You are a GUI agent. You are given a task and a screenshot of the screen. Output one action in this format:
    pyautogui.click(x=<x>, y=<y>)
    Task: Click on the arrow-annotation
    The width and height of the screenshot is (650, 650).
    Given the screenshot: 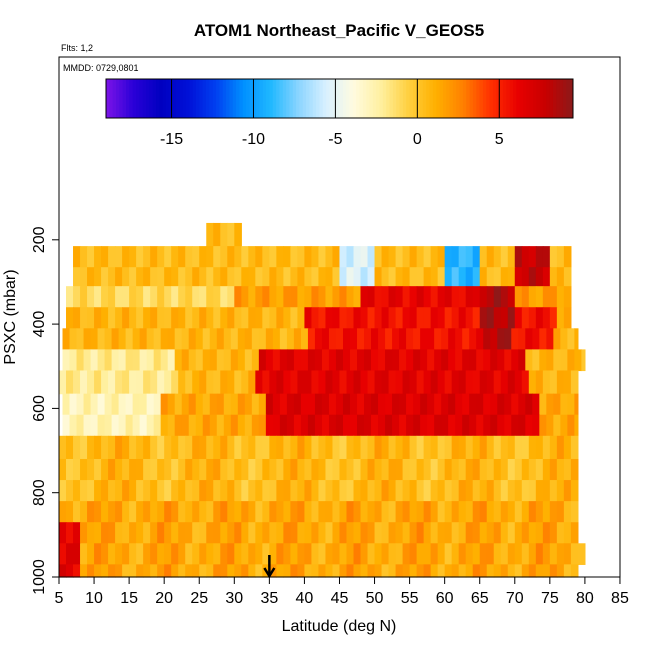 What is the action you would take?
    pyautogui.click(x=269, y=567)
    